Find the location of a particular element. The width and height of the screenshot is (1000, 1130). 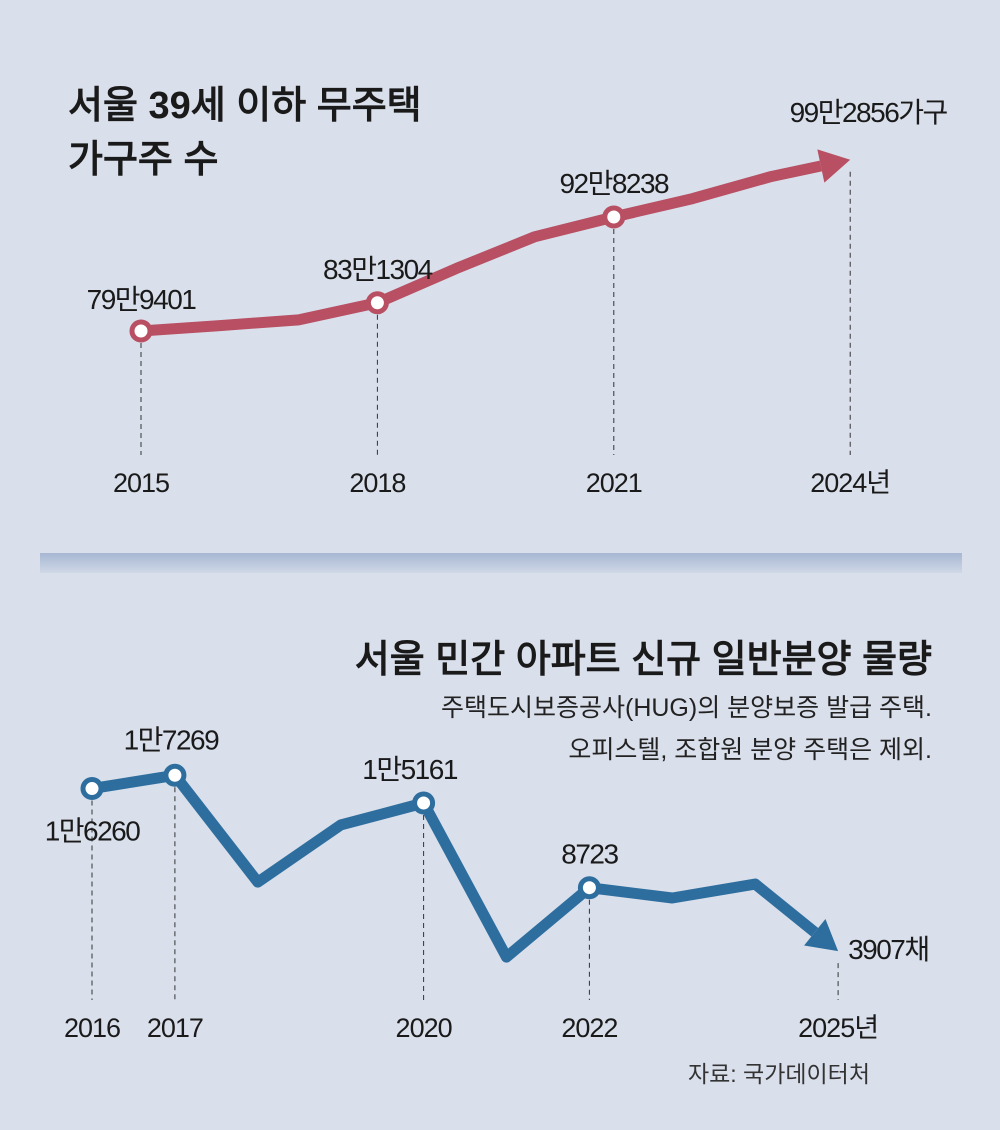

x-tick-label: 2020 is located at coordinates (424, 1028).